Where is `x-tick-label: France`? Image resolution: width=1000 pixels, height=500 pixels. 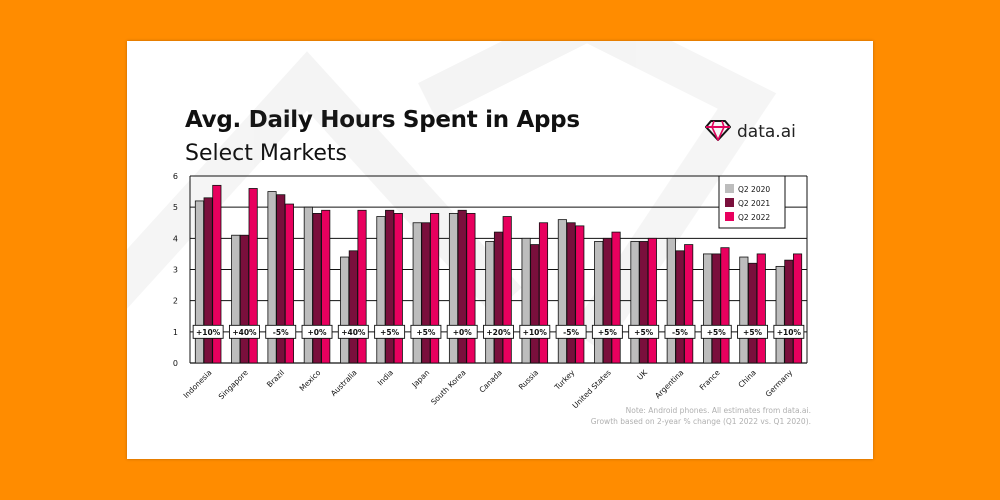 x-tick-label: France is located at coordinates (710, 380).